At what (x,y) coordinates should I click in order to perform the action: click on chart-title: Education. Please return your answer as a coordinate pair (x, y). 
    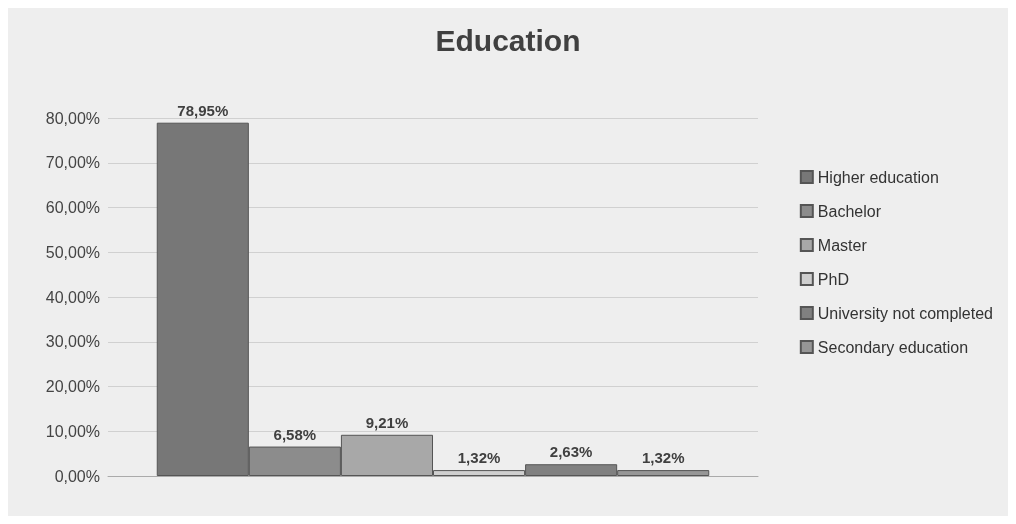
    Looking at the image, I should click on (508, 40).